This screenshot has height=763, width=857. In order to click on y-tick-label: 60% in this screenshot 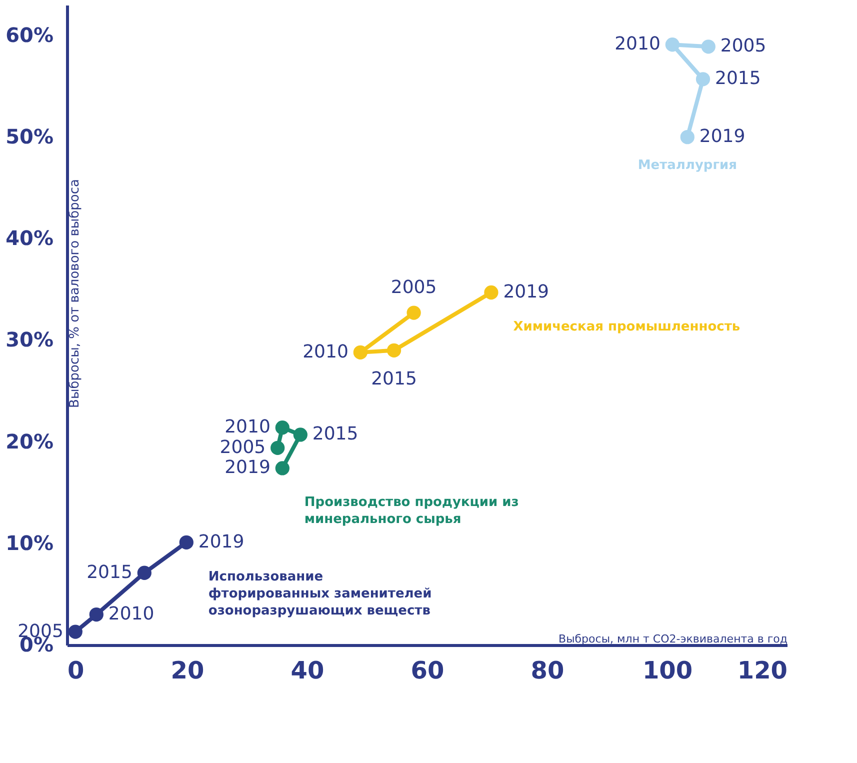, I will do `click(30, 34)`.